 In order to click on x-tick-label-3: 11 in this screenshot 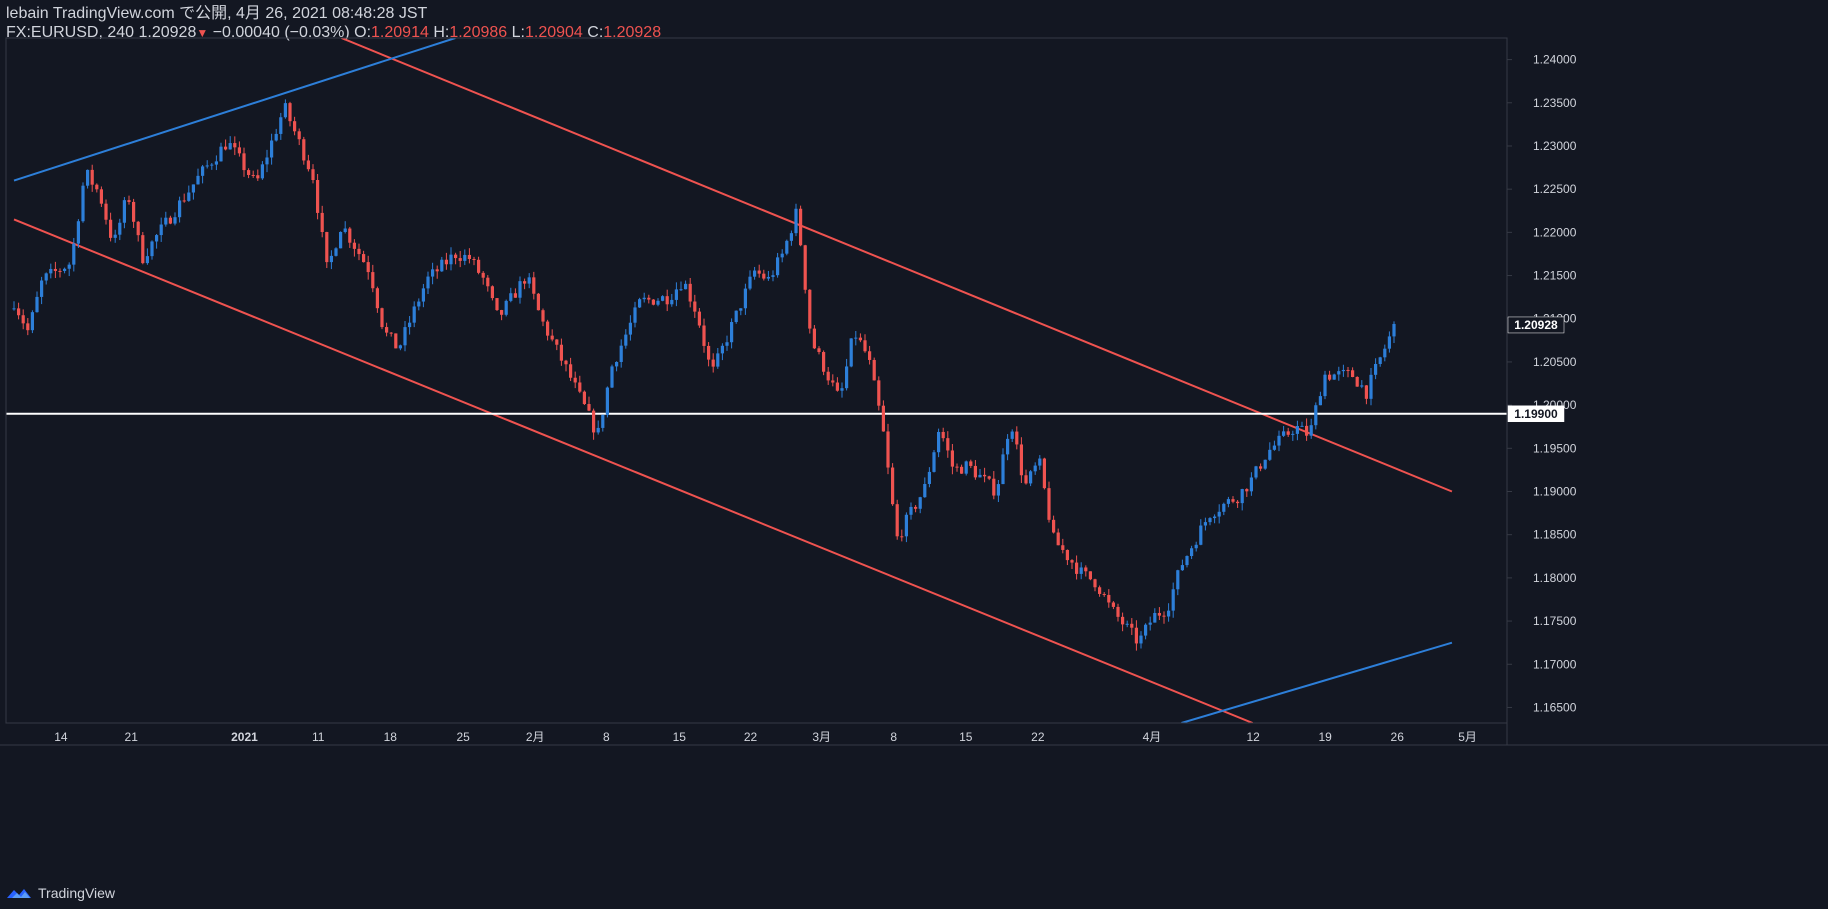, I will do `click(318, 737)`.